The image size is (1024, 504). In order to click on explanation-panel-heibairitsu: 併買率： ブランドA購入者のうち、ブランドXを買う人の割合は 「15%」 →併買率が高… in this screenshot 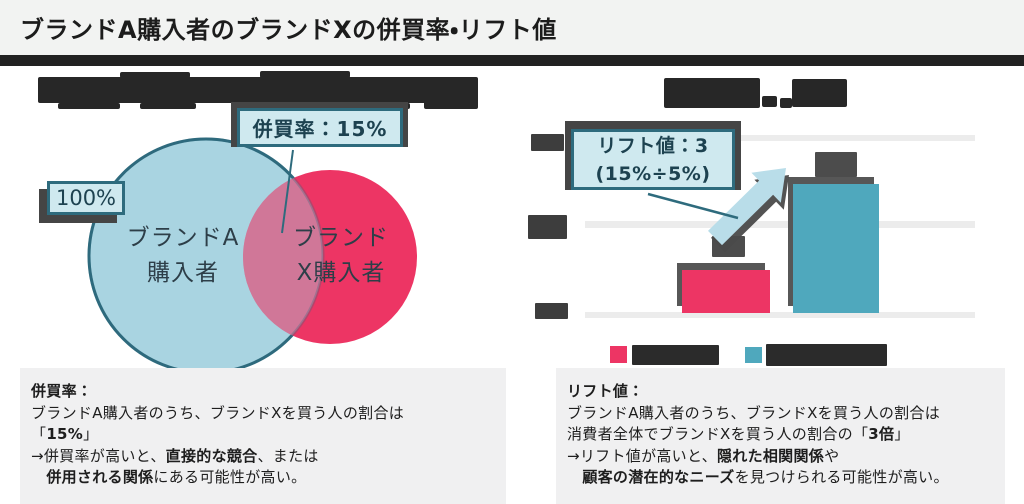, I will do `click(263, 436)`.